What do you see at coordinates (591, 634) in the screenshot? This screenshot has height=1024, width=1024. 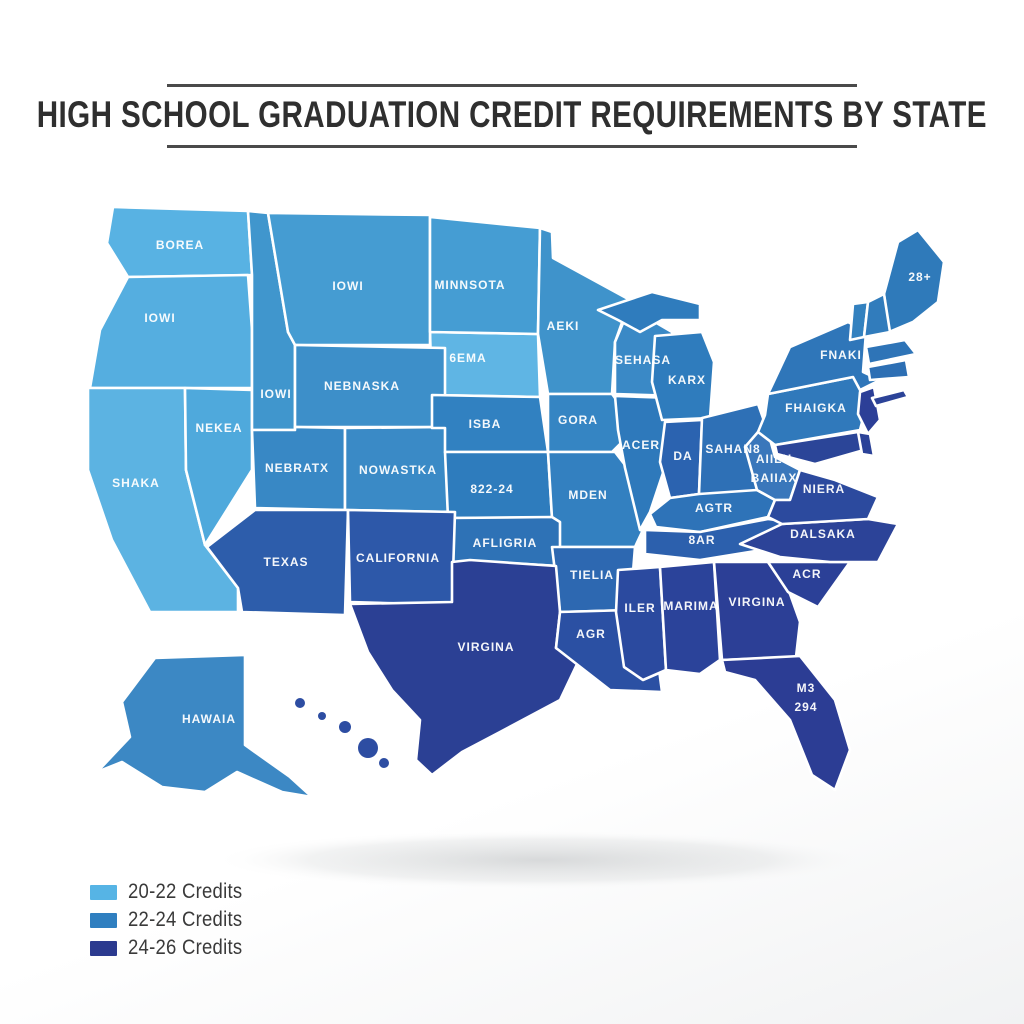 I see `state-label-la: AGR` at bounding box center [591, 634].